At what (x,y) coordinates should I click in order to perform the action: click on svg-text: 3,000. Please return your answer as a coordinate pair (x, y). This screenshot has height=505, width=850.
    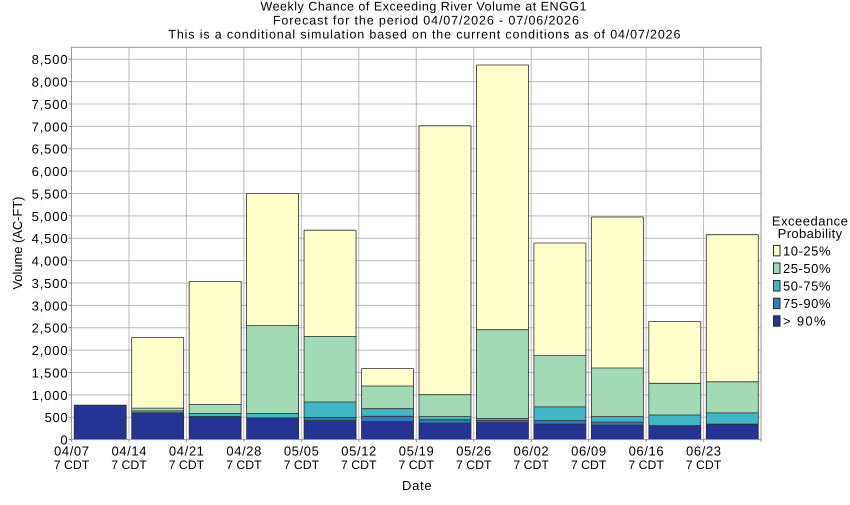
    Looking at the image, I should click on (50, 305).